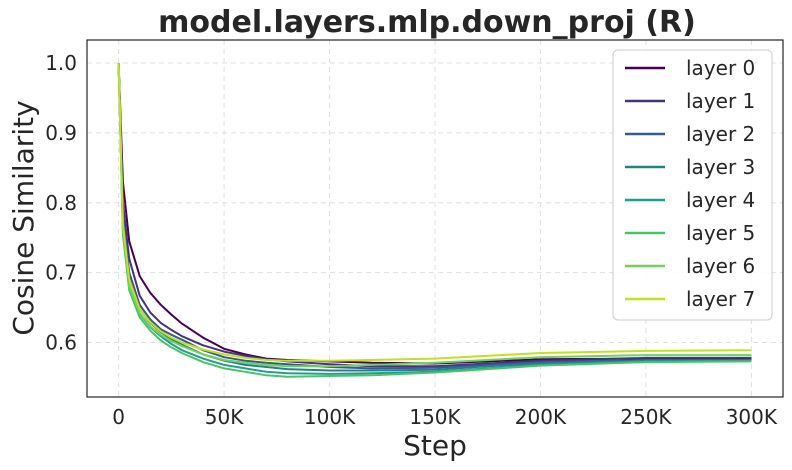 This screenshot has width=792, height=470. What do you see at coordinates (720, 167) in the screenshot?
I see `legend-label: layer 3` at bounding box center [720, 167].